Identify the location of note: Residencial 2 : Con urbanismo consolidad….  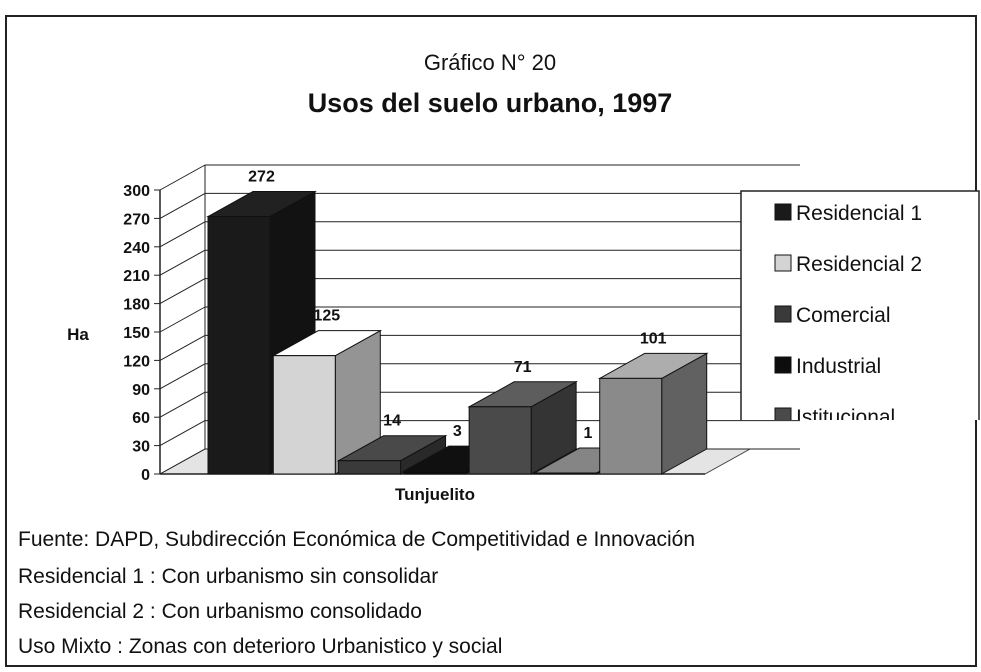
(220, 611).